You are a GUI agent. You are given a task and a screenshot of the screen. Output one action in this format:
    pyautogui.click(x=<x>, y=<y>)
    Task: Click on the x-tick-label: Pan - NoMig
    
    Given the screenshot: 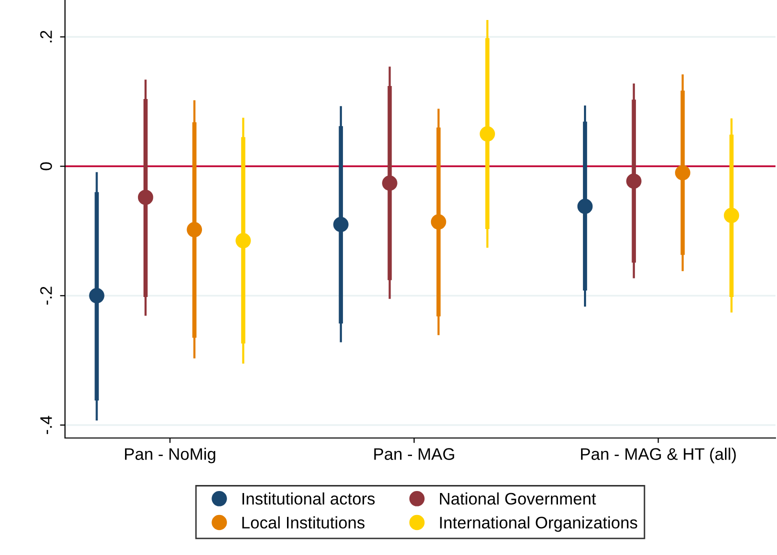 What is the action you would take?
    pyautogui.click(x=170, y=456)
    